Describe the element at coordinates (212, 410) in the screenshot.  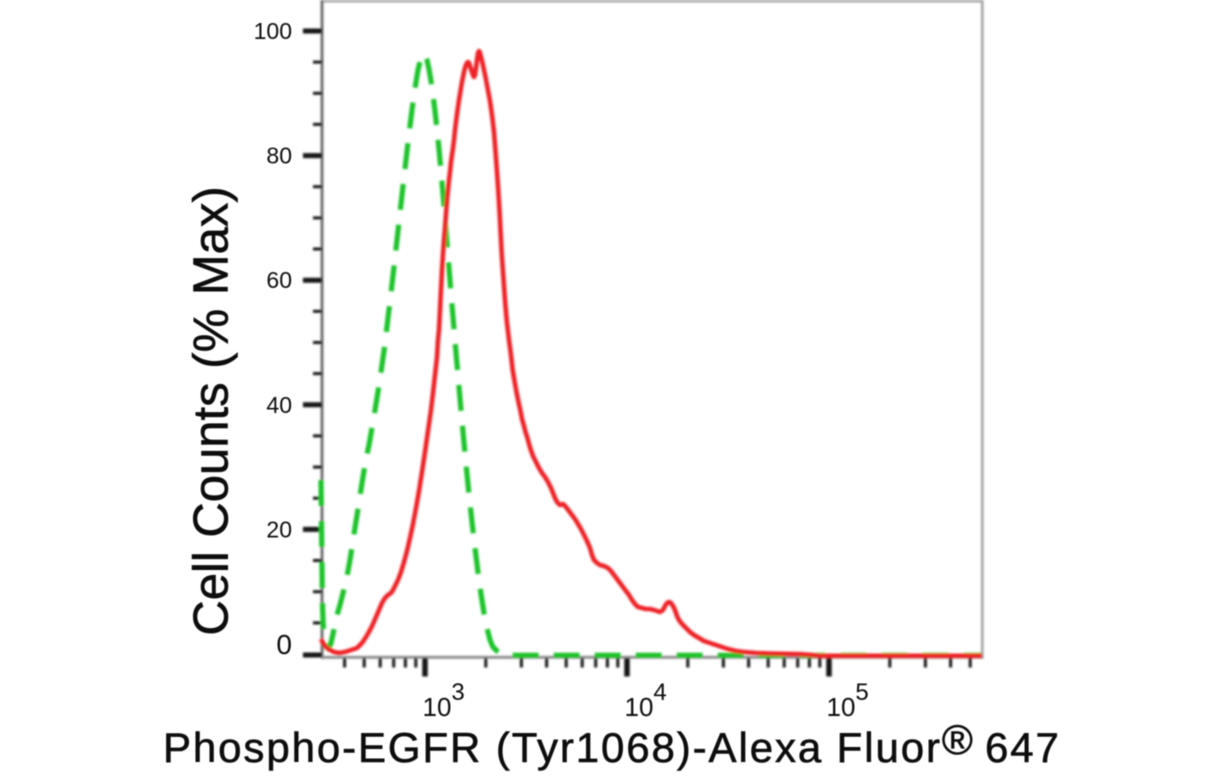
I see `svg-text: Cell Counts (% Max)` at that location.